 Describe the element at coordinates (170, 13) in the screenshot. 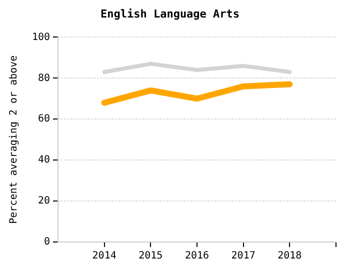

I see `chart-title: English Language Arts` at that location.